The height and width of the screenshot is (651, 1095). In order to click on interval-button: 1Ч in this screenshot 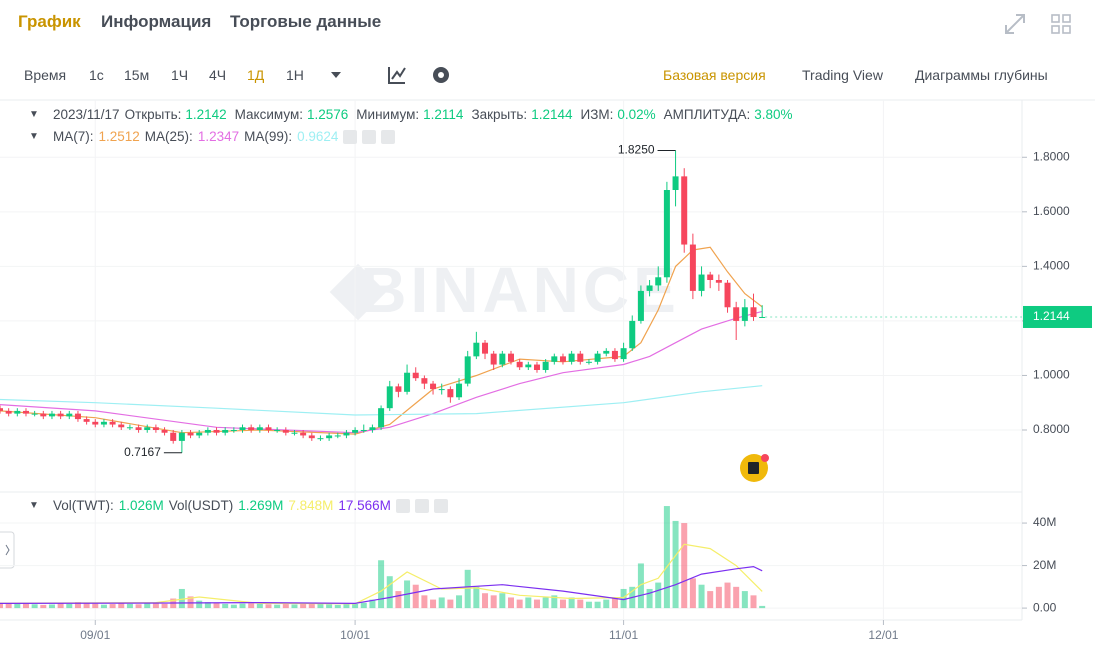, I will do `click(180, 75)`.